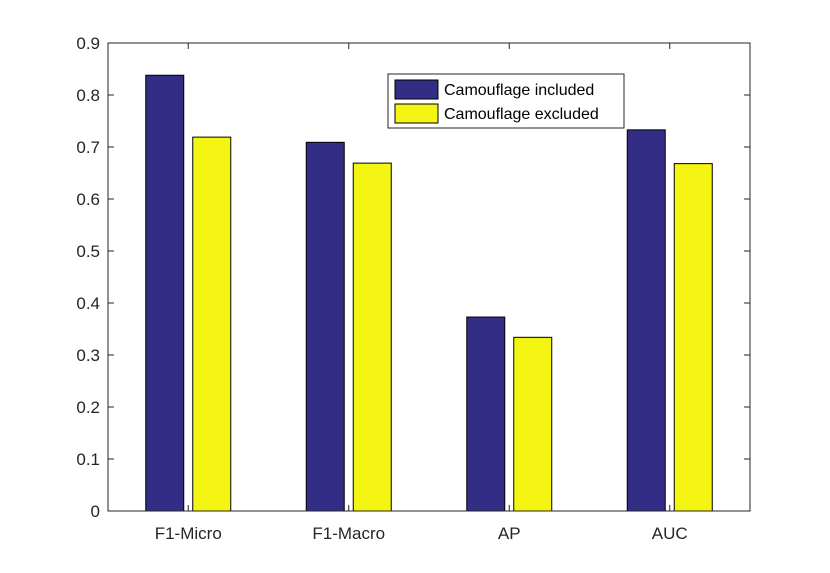 The width and height of the screenshot is (830, 573). I want to click on bar-f1-micro-camouflage-included, so click(165, 293).